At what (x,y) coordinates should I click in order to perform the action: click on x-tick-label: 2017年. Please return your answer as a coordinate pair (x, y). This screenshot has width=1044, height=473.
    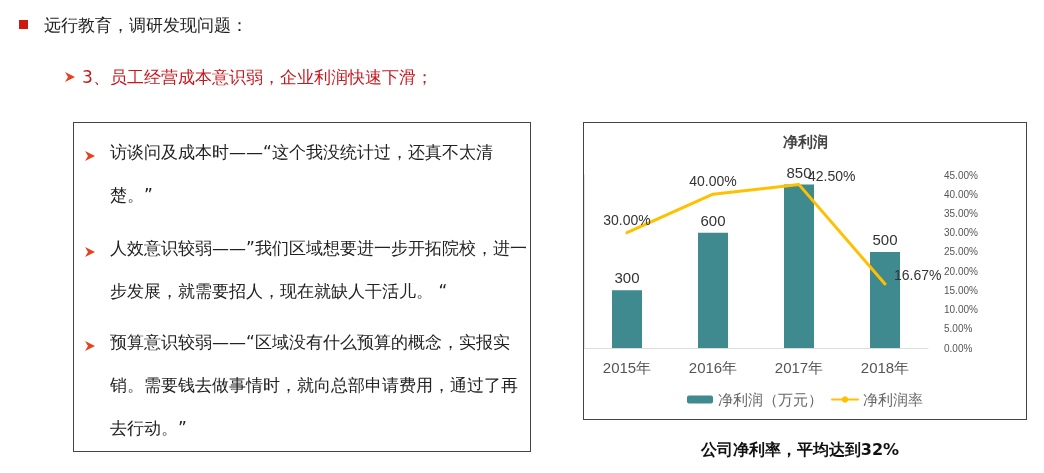
    Looking at the image, I should click on (799, 367).